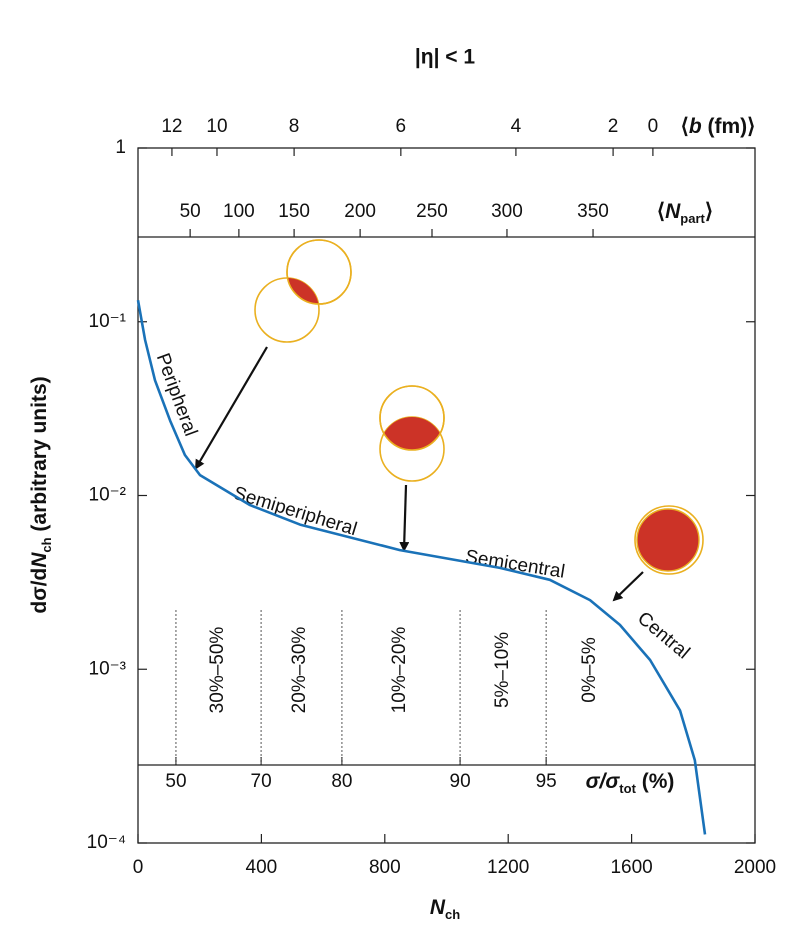 This screenshot has height=933, width=804. I want to click on y-tick-label: 1, so click(120, 147).